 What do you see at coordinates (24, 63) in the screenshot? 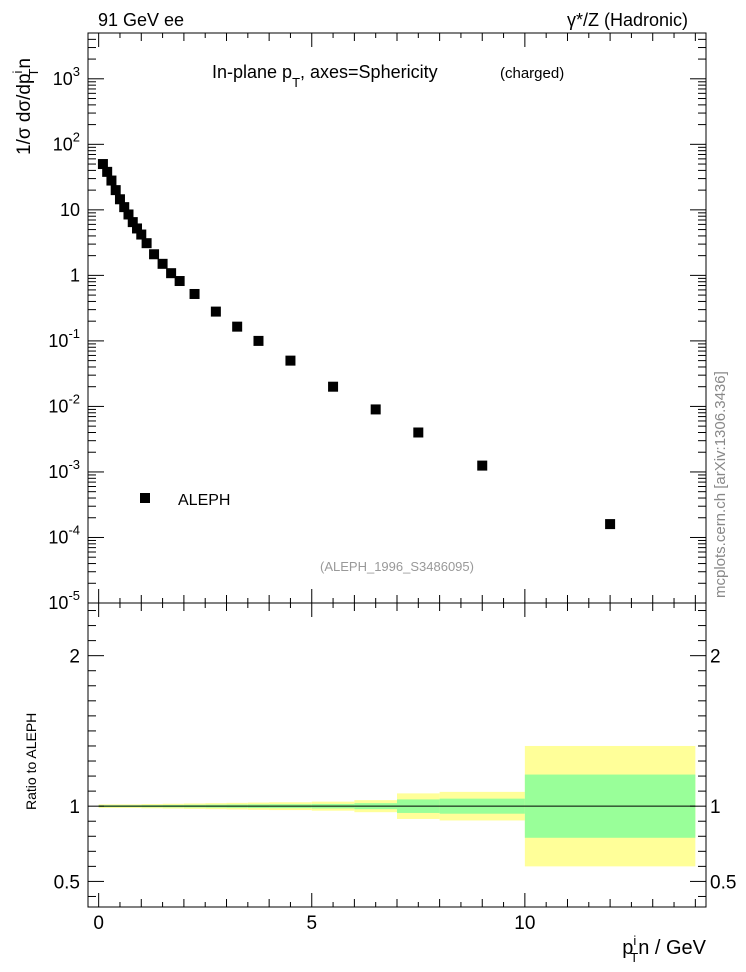
I see `main-y-label-tail: n` at bounding box center [24, 63].